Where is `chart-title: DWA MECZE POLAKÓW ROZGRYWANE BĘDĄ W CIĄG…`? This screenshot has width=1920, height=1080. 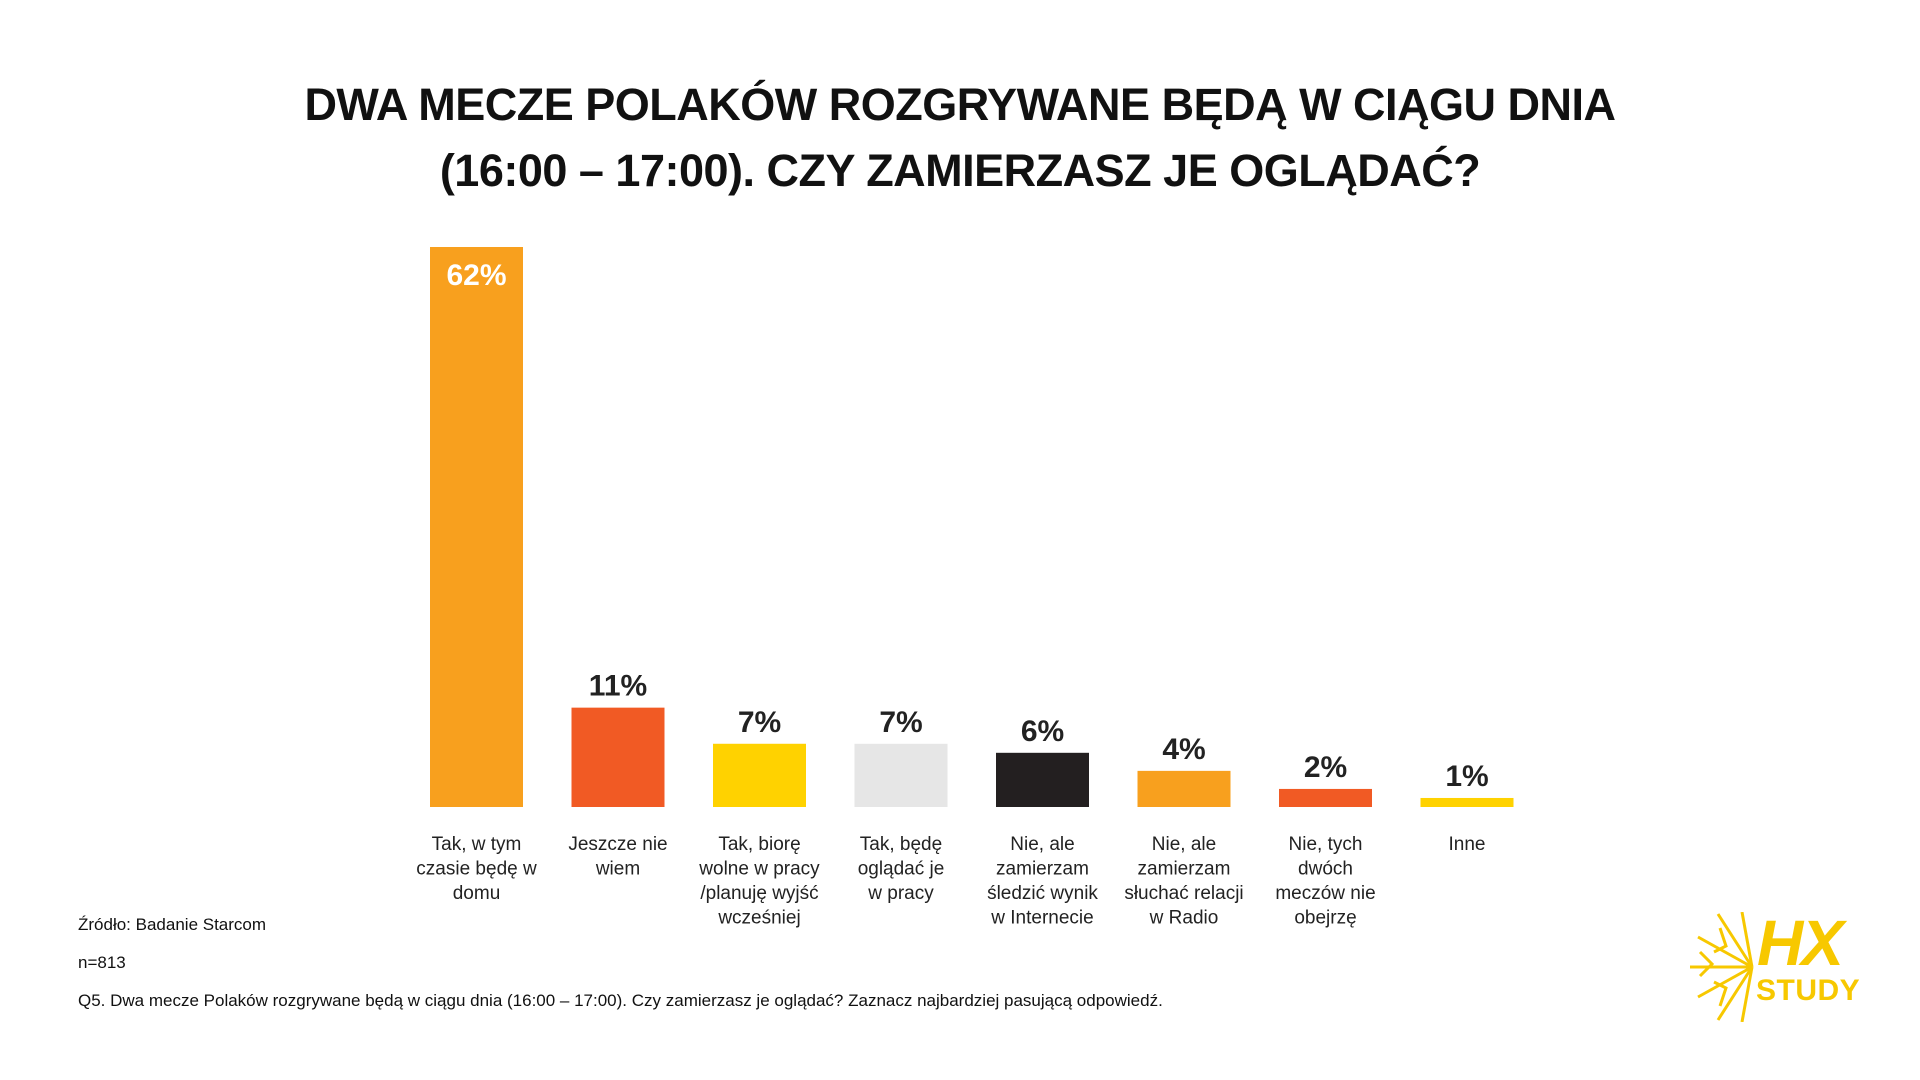
chart-title: DWA MECZE POLAKÓW ROZGRYWANE BĘDĄ W CIĄG… is located at coordinates (960, 138).